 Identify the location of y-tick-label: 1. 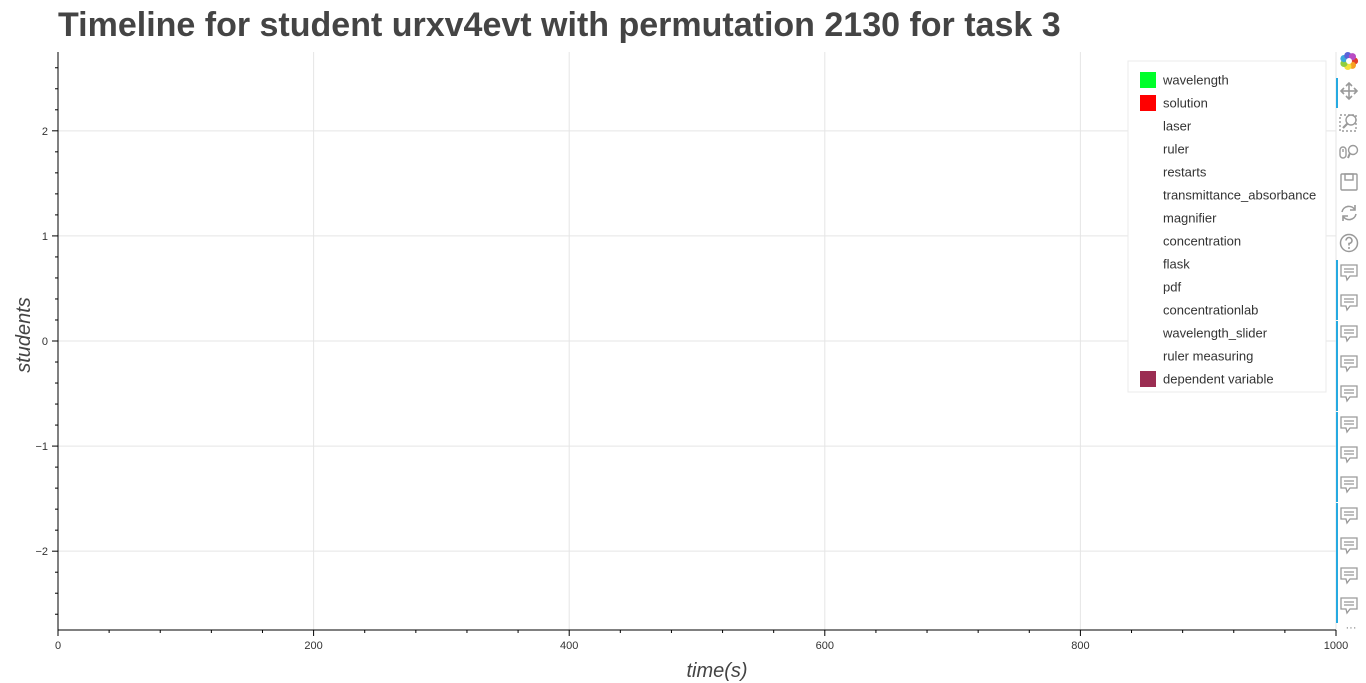
(45, 237).